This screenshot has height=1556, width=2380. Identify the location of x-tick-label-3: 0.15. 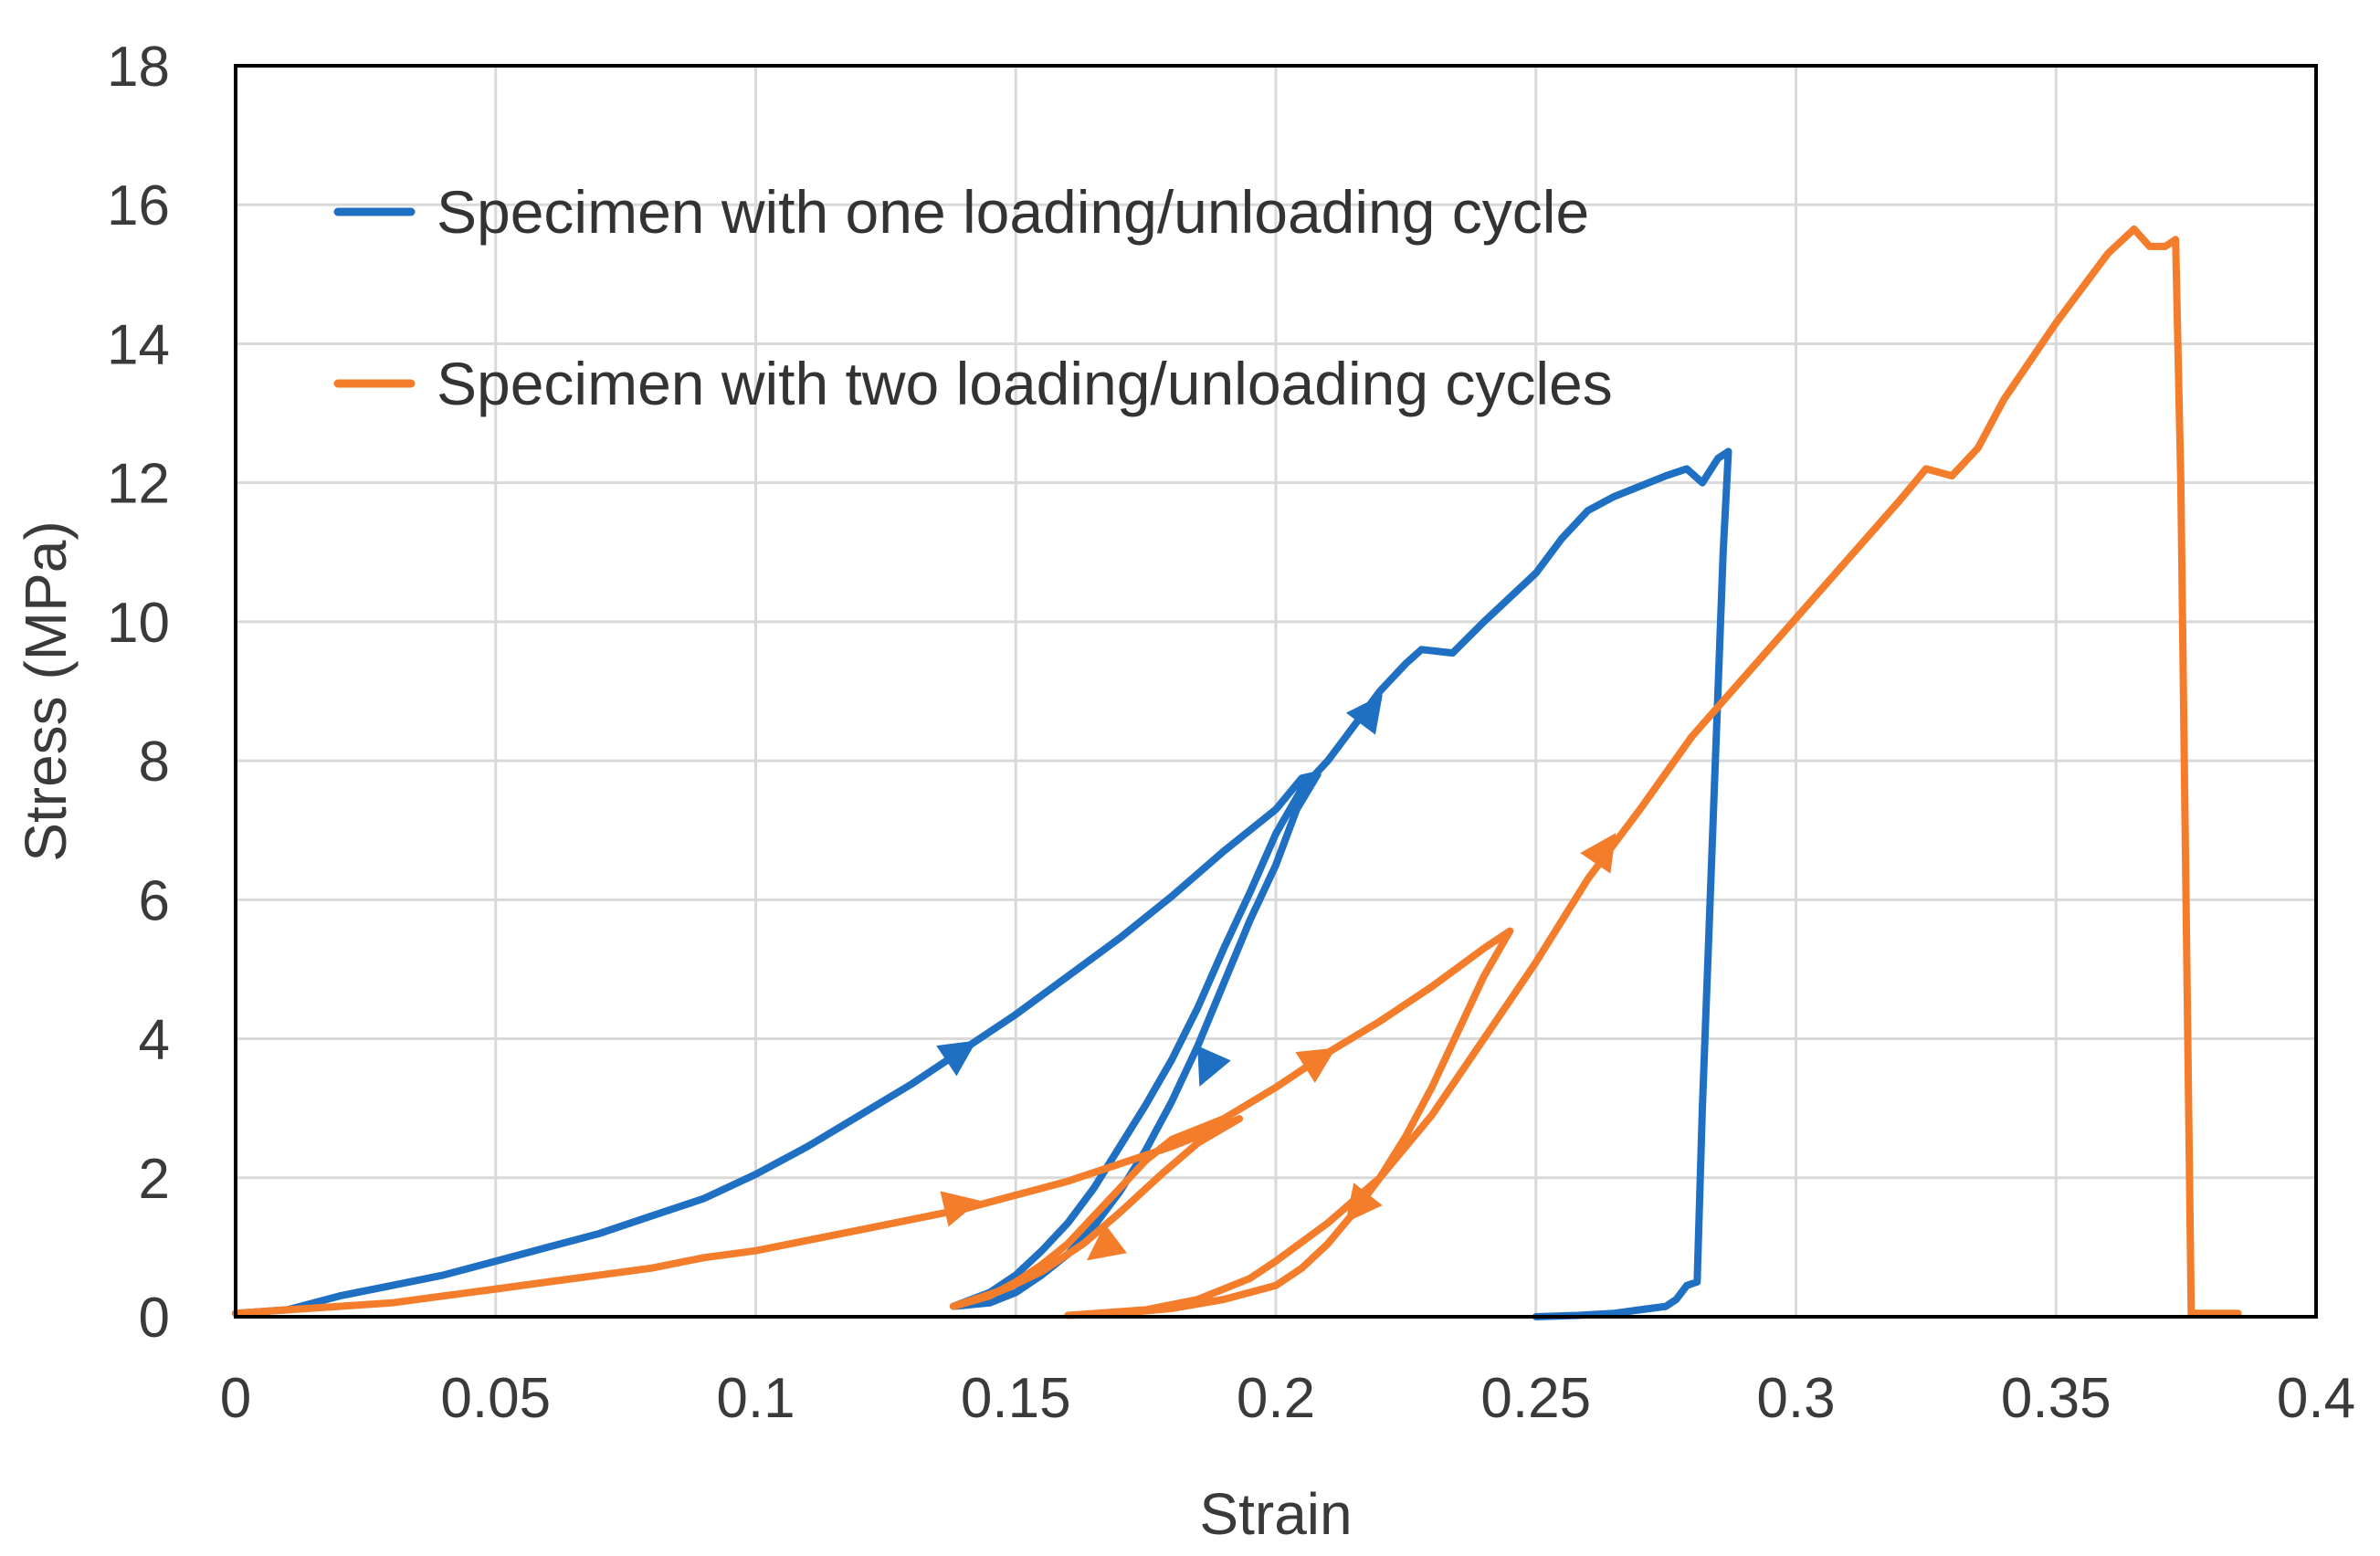
(1016, 1398).